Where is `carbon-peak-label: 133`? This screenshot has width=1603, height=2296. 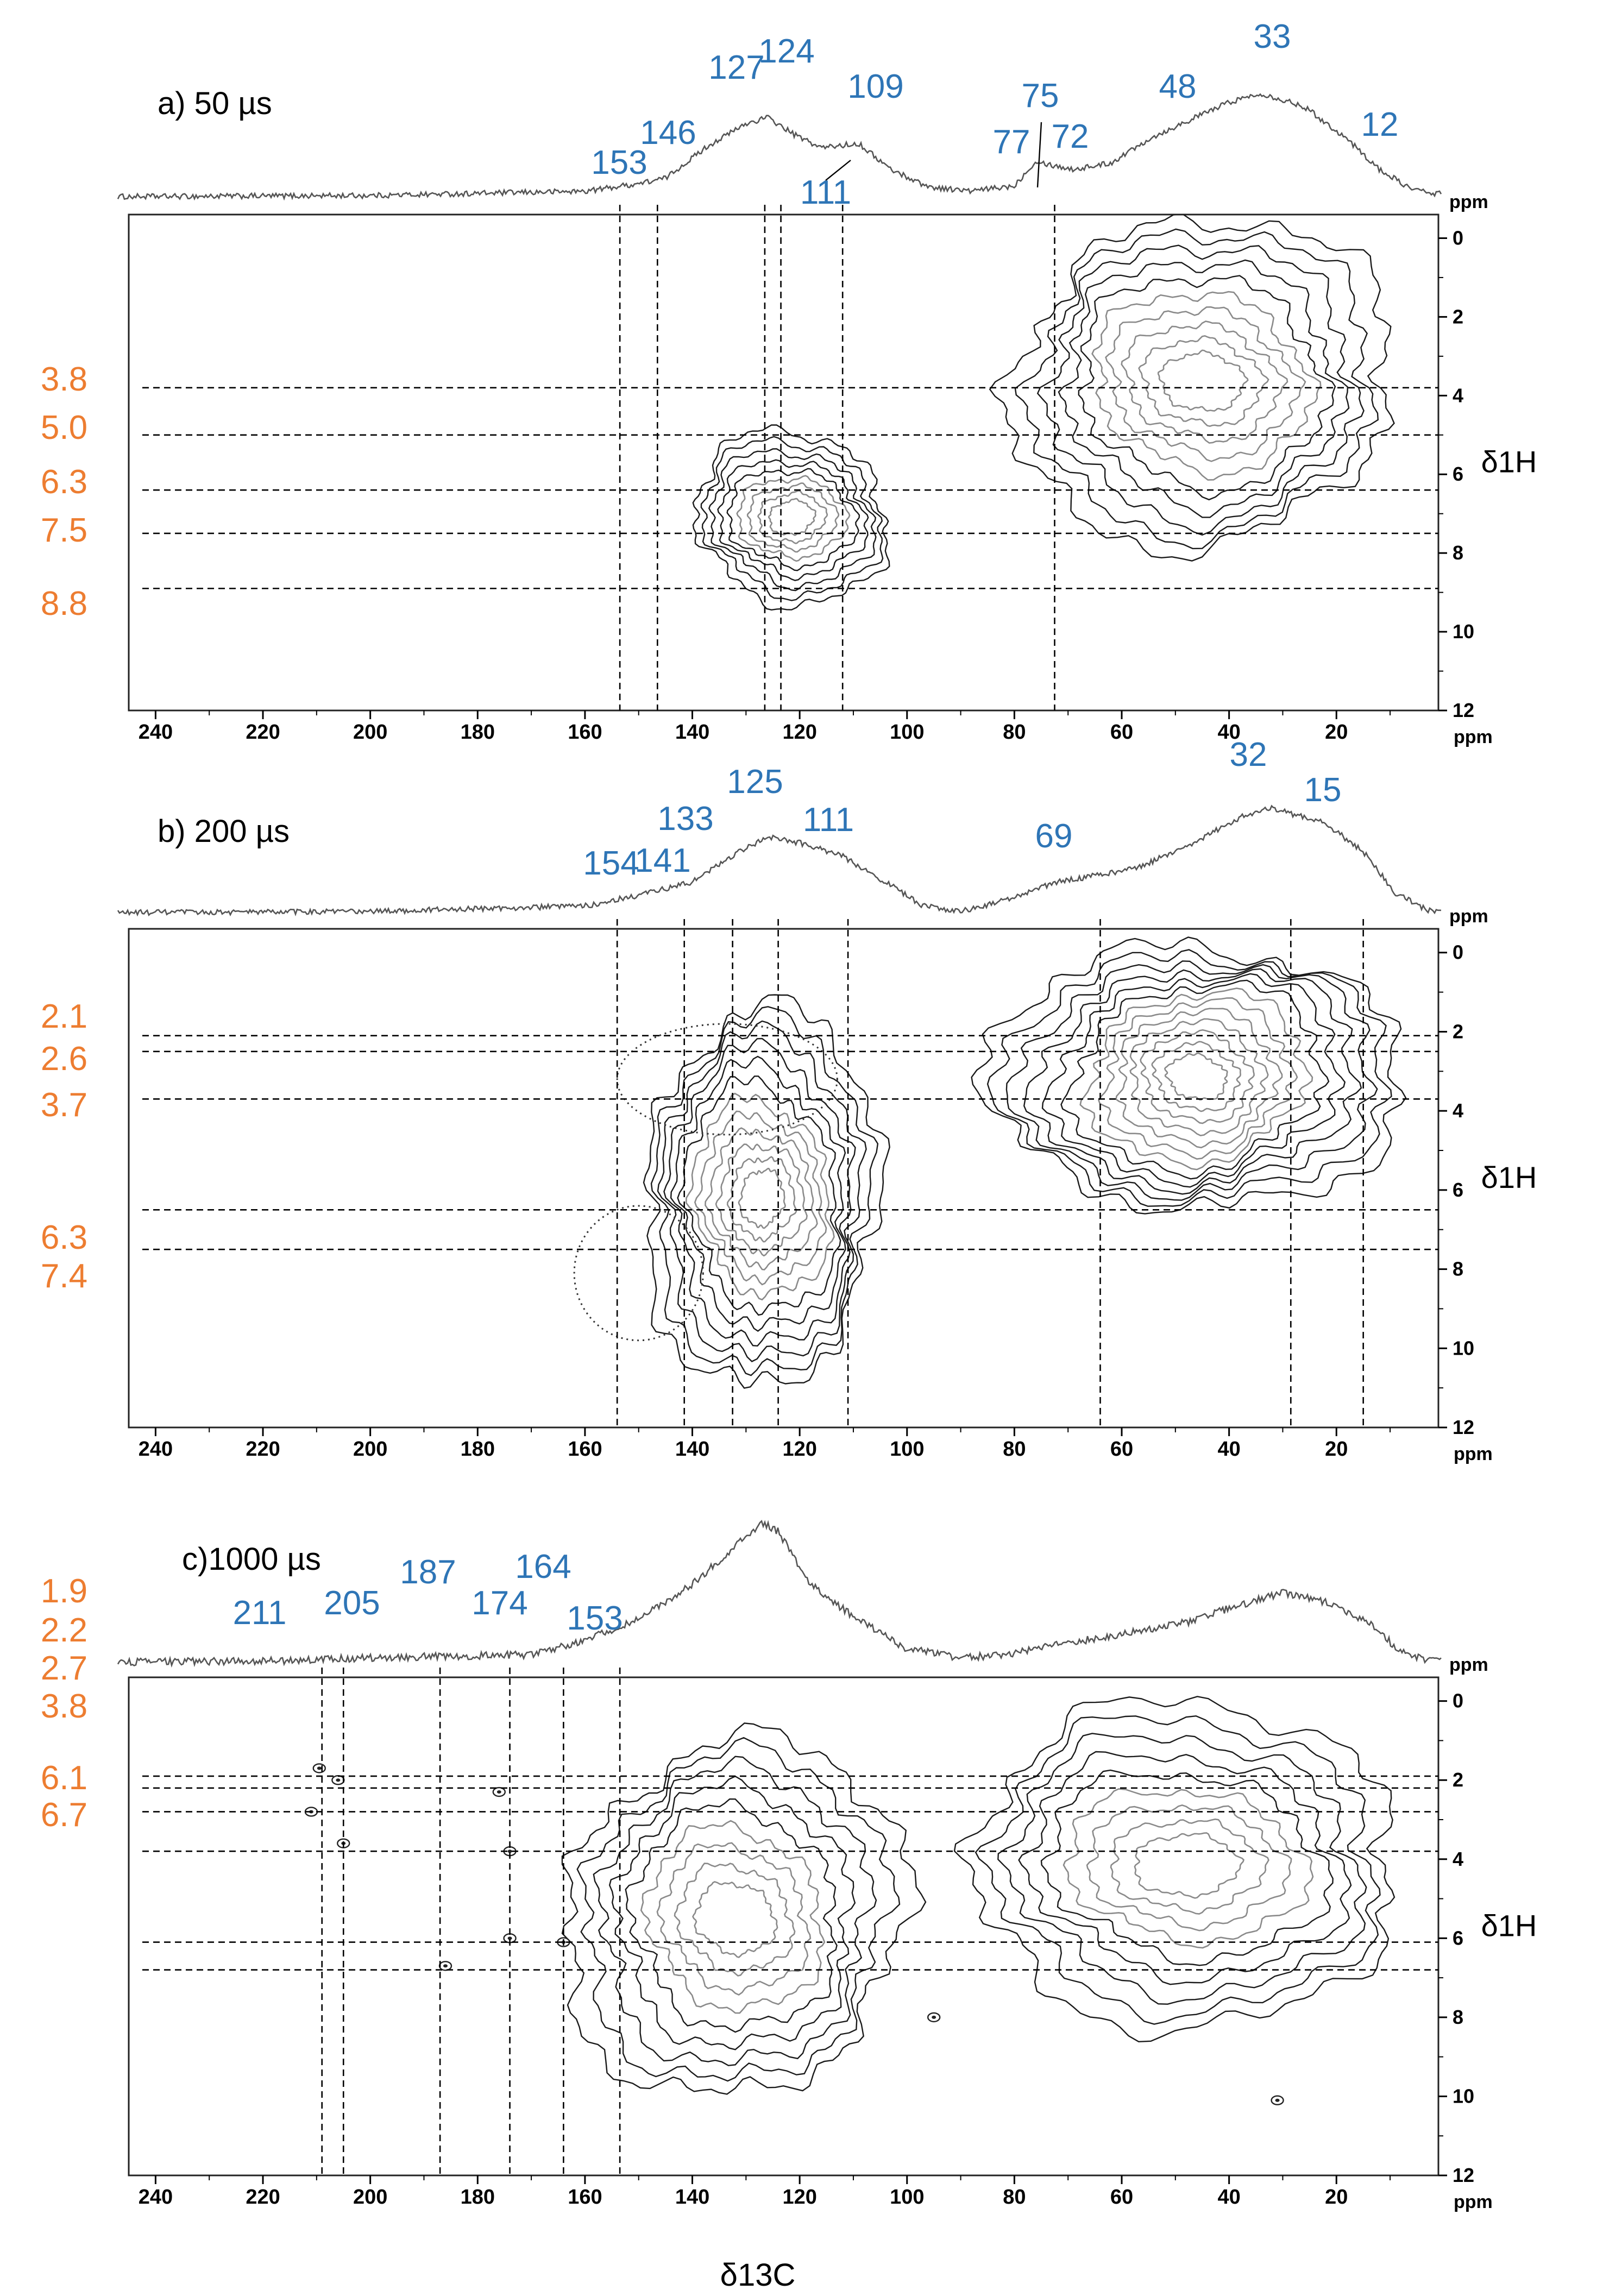 carbon-peak-label: 133 is located at coordinates (685, 819).